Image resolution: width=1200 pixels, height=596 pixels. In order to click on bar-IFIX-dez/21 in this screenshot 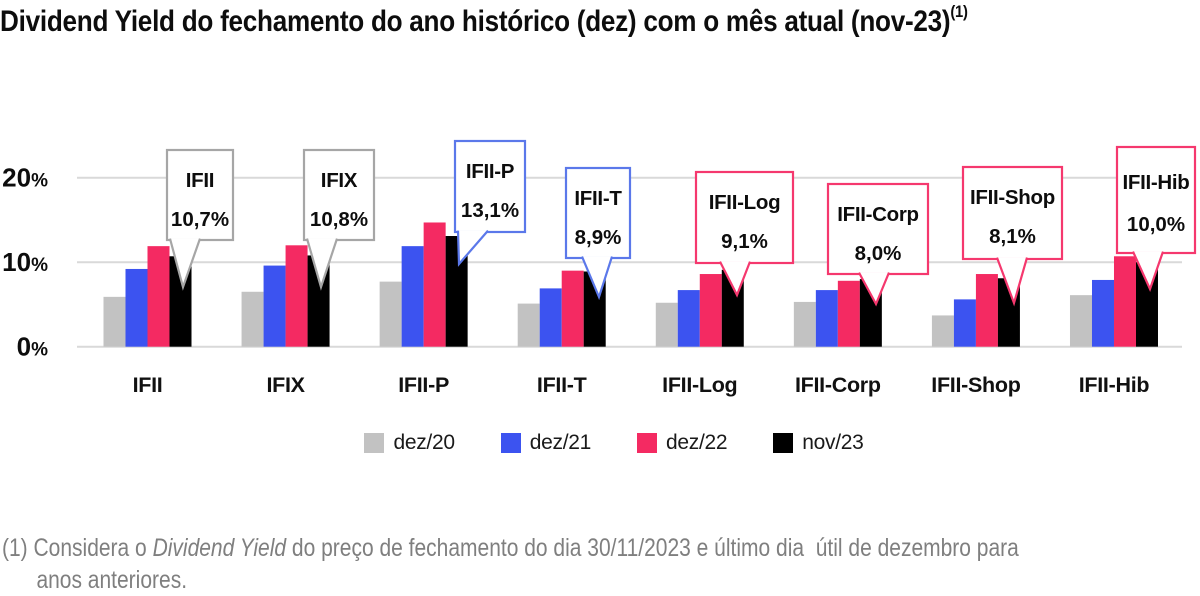, I will do `click(274, 306)`.